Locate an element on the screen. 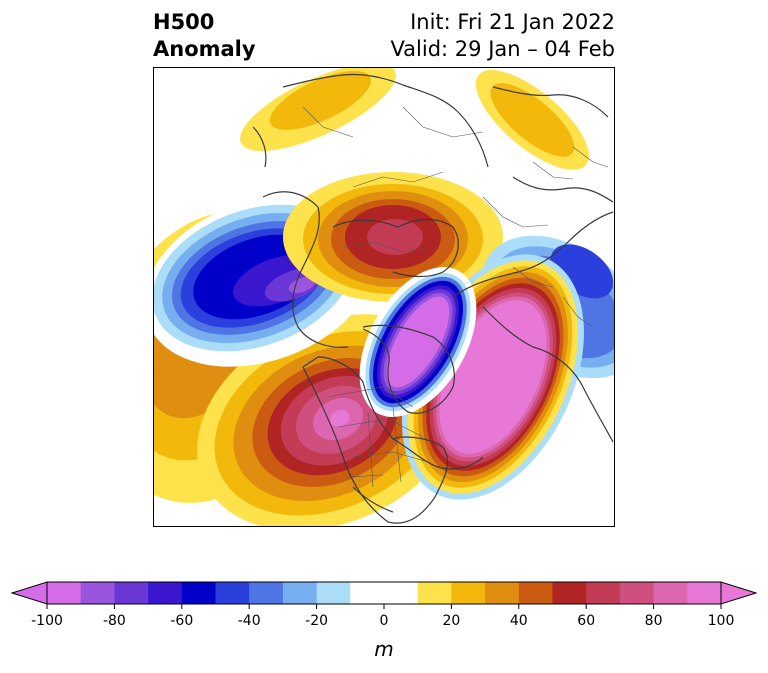 This screenshot has width=768, height=673. colorbar-tick-label: -20 is located at coordinates (316, 621).